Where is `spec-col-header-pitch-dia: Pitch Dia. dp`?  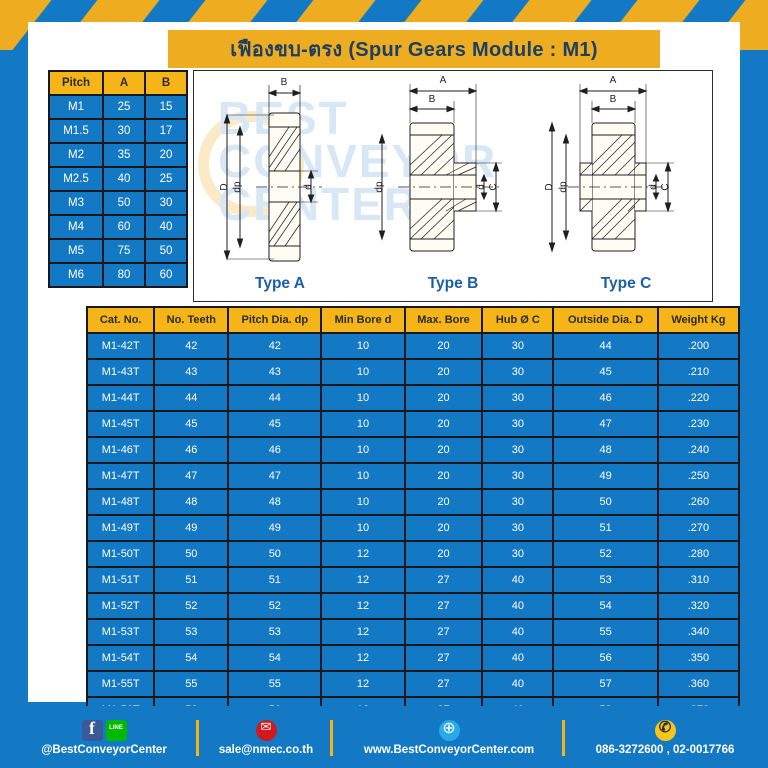 spec-col-header-pitch-dia: Pitch Dia. dp is located at coordinates (275, 320).